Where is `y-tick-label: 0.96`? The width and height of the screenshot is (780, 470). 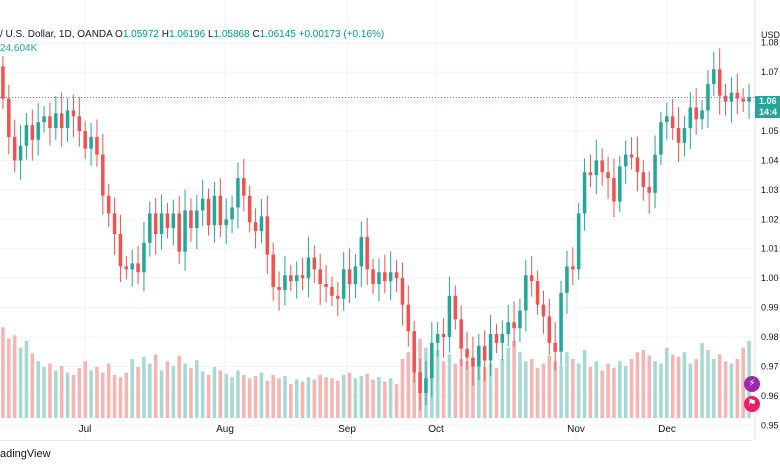
y-tick-label: 0.96 is located at coordinates (770, 396).